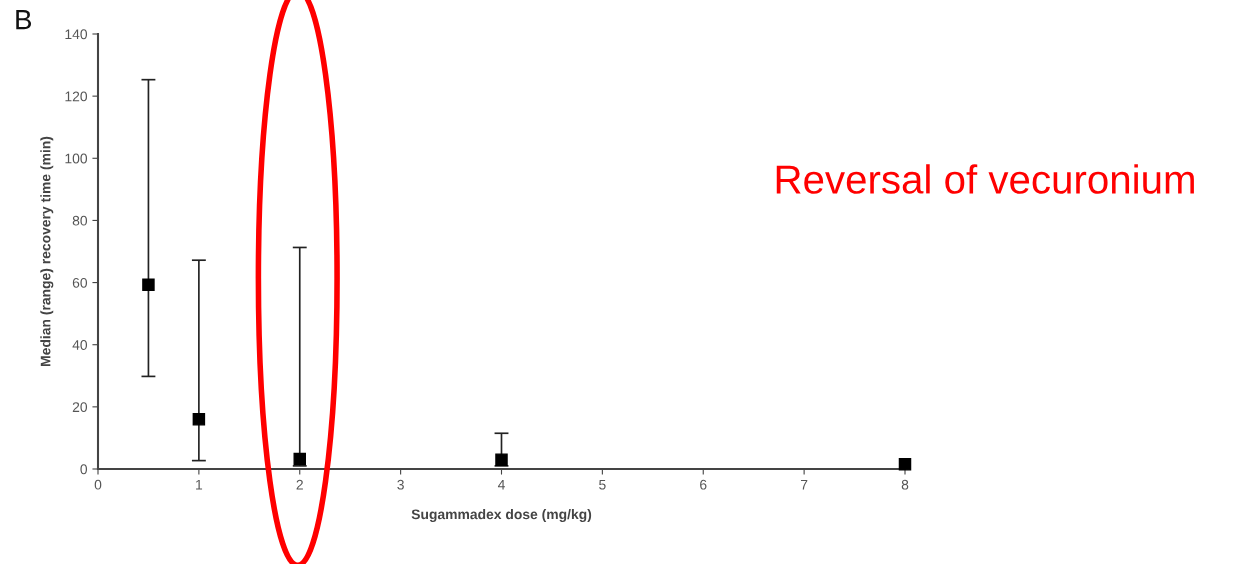 This screenshot has width=1248, height=564. I want to click on y-tick-label: 80, so click(80, 220).